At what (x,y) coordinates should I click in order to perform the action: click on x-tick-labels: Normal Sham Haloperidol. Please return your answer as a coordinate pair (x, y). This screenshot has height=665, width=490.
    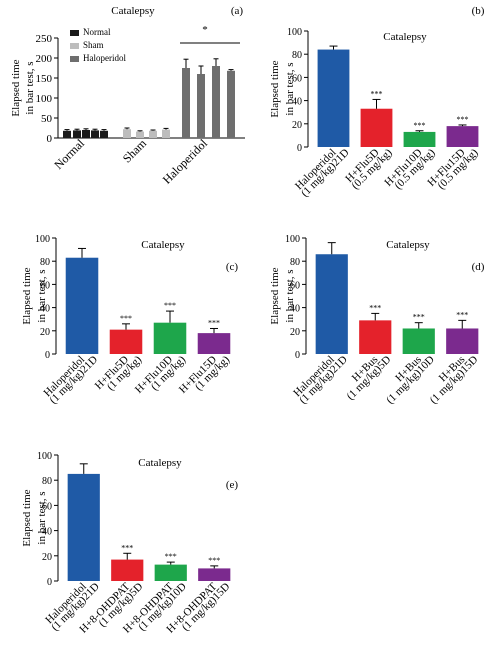
    Looking at the image, I should click on (130, 161).